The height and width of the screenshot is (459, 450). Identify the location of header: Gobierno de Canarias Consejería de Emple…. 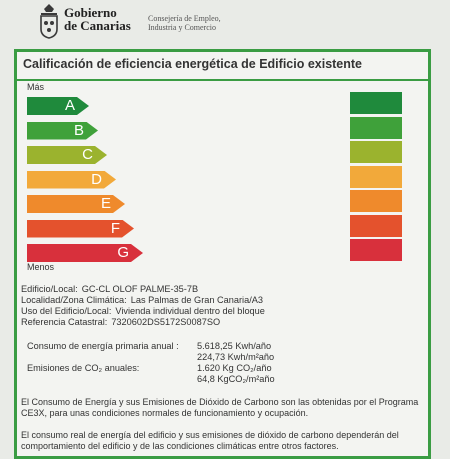
(225, 22).